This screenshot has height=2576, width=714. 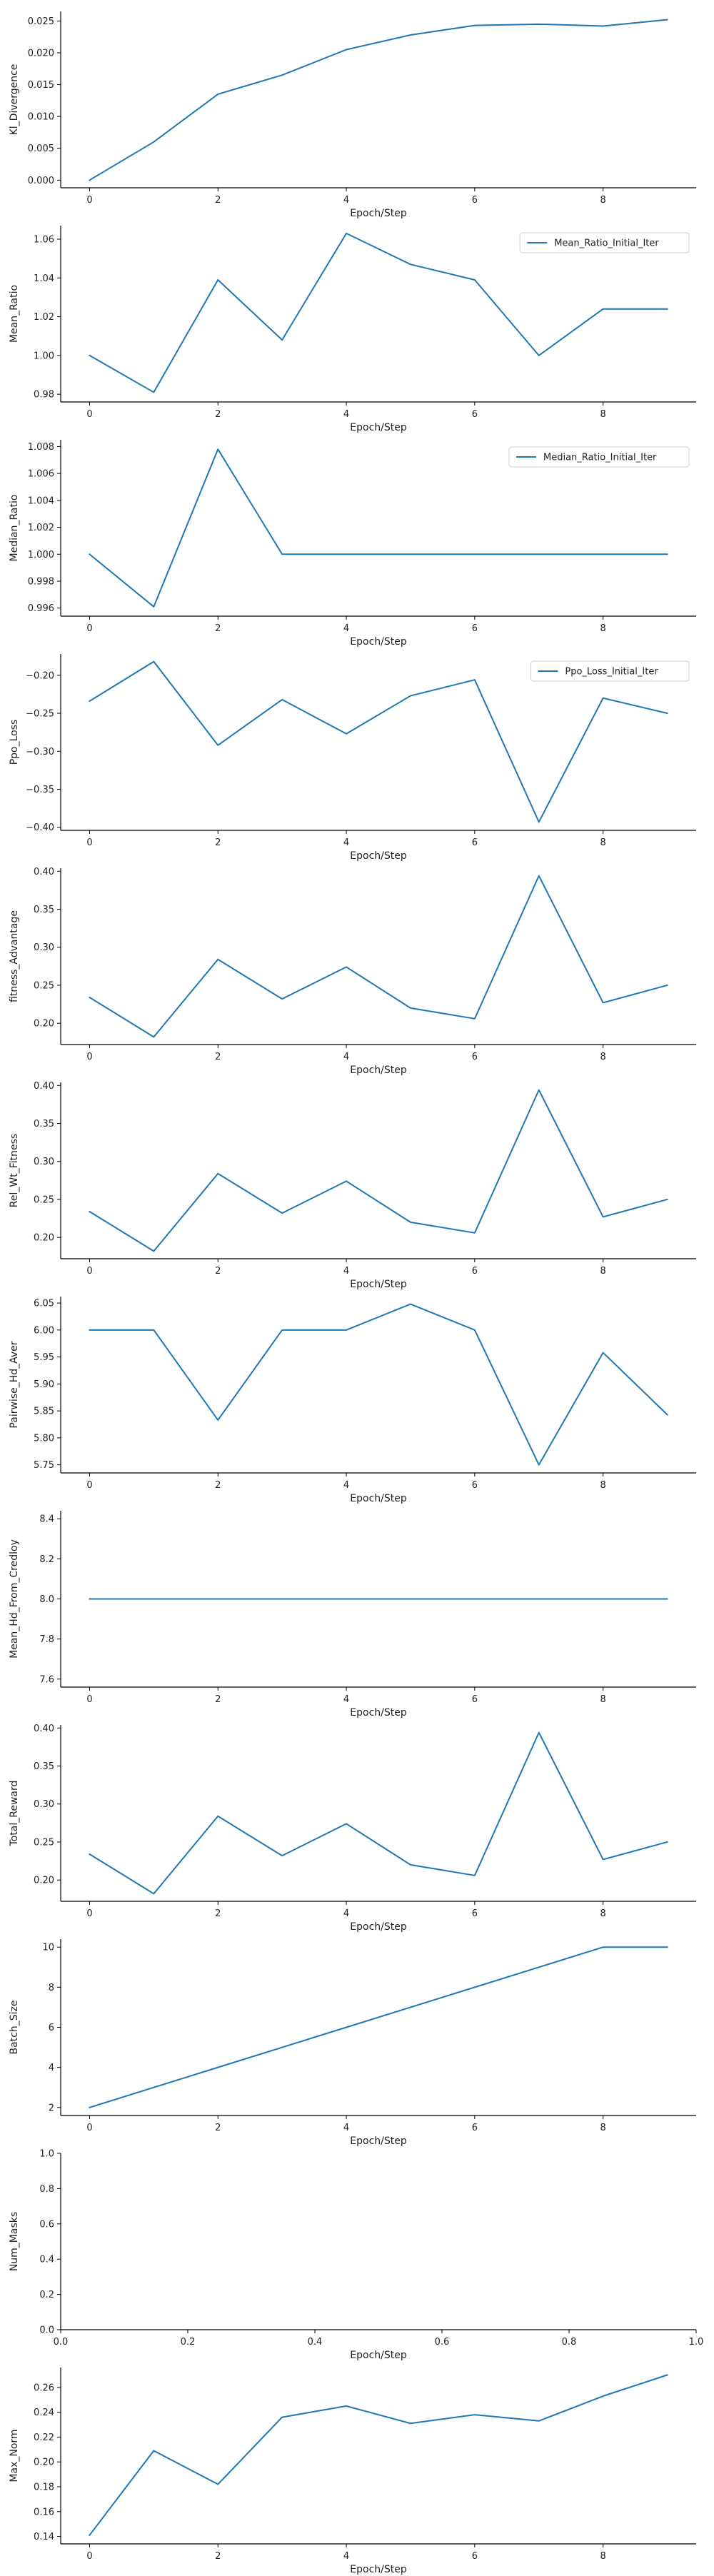 What do you see at coordinates (41, 581) in the screenshot?
I see `y-tick-label: 0.998` at bounding box center [41, 581].